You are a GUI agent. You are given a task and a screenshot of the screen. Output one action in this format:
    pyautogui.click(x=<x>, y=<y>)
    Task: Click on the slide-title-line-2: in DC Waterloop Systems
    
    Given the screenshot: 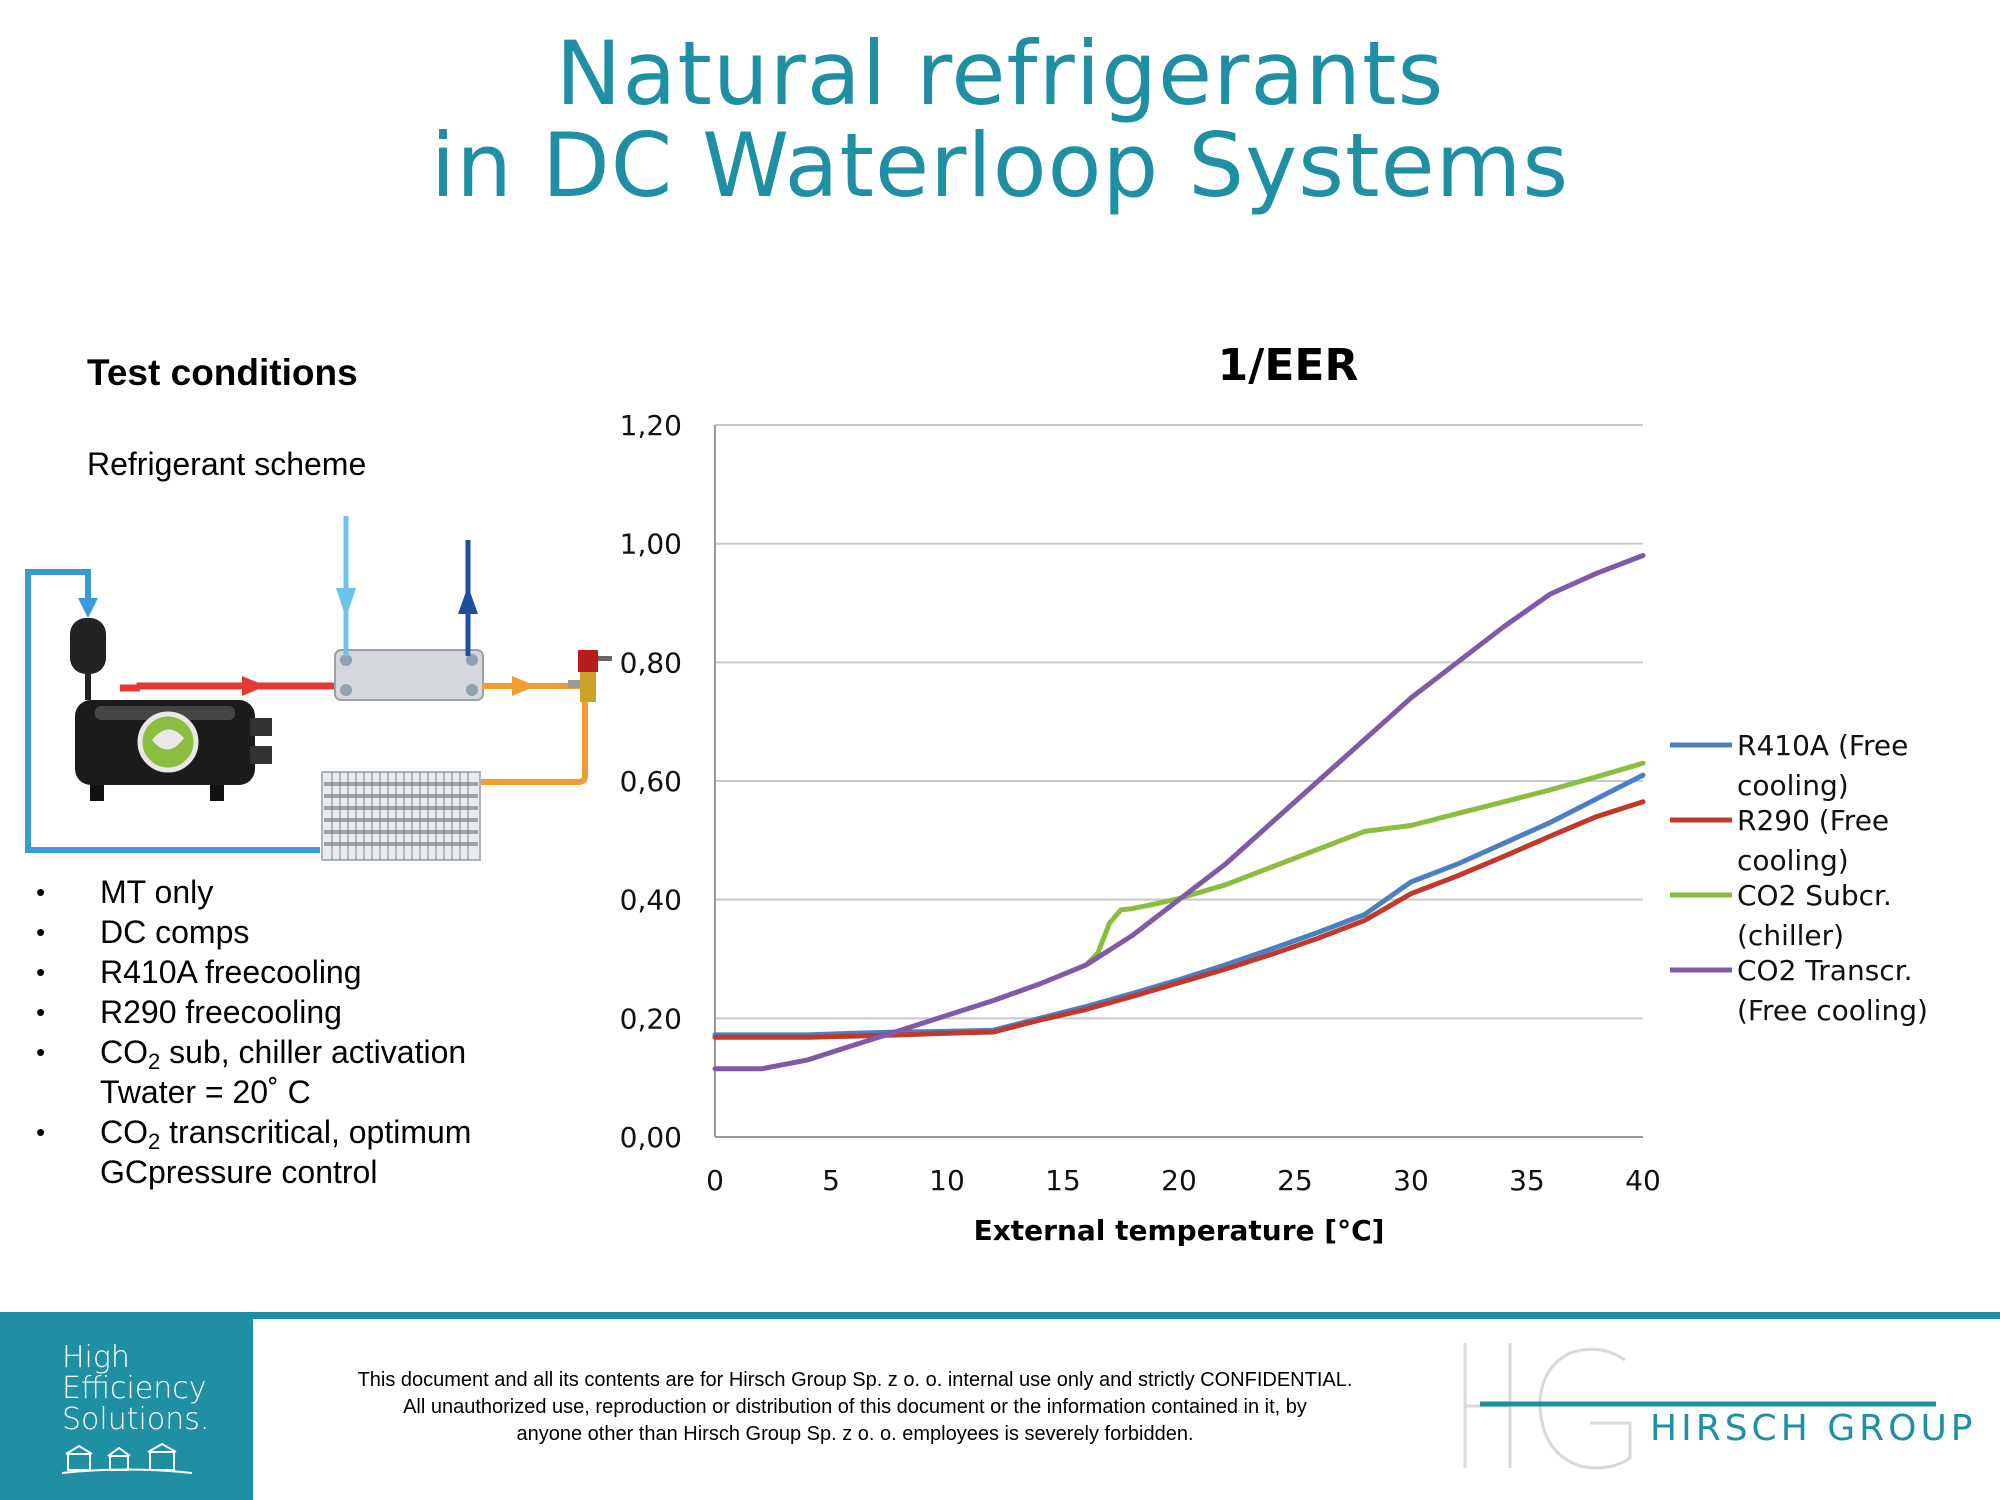 What is the action you would take?
    pyautogui.click(x=1000, y=165)
    